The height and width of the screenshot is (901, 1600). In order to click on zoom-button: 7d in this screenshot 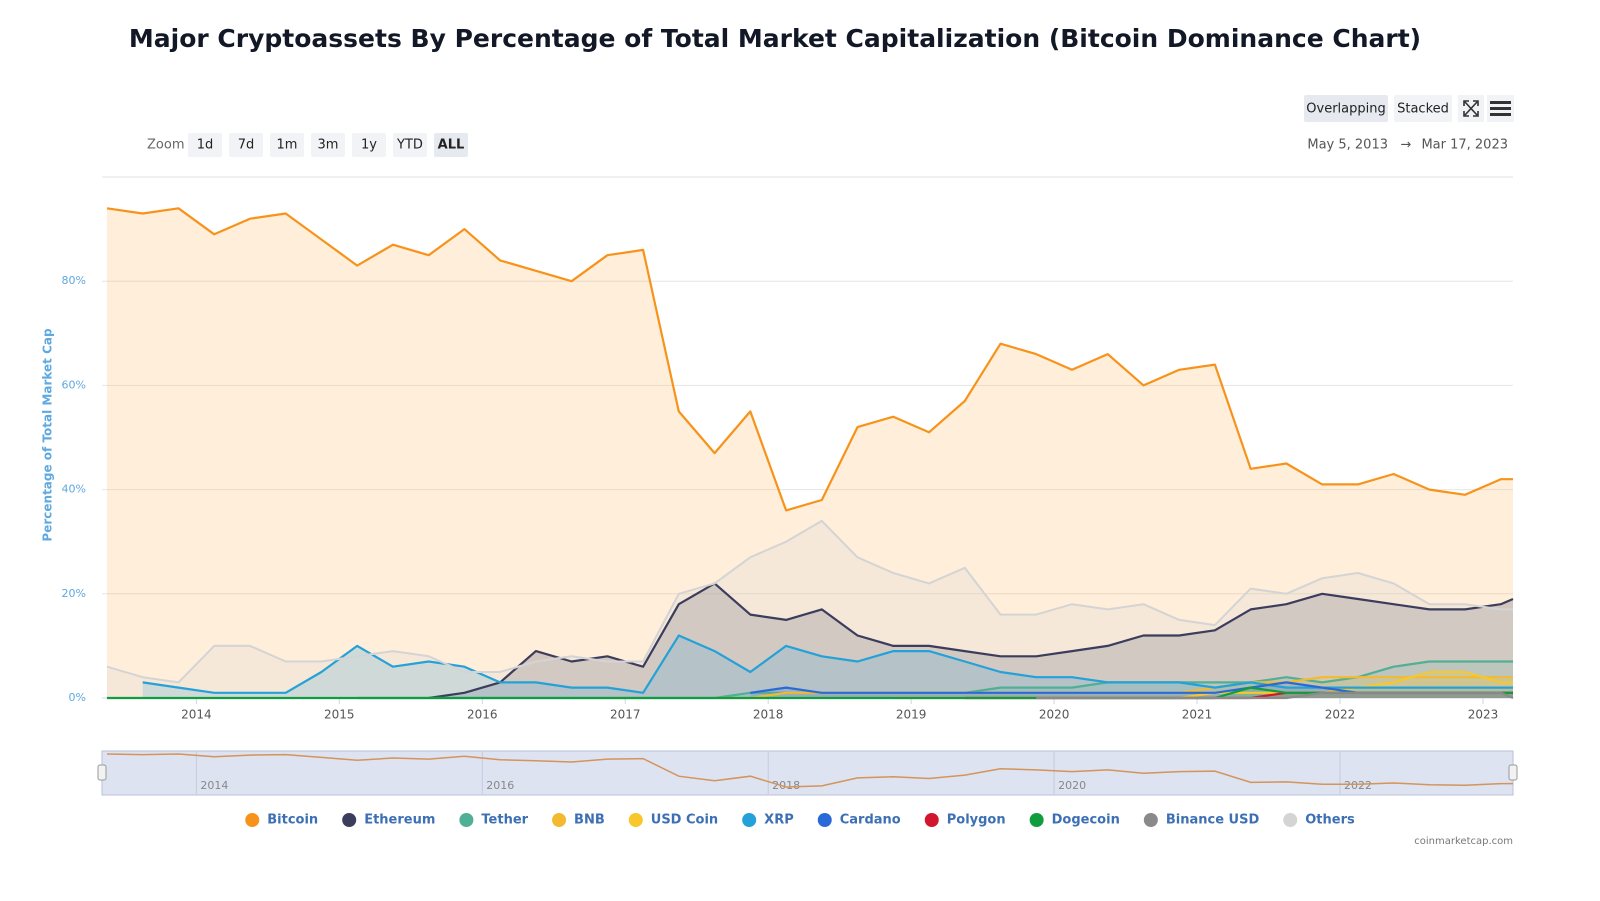, I will do `click(246, 145)`.